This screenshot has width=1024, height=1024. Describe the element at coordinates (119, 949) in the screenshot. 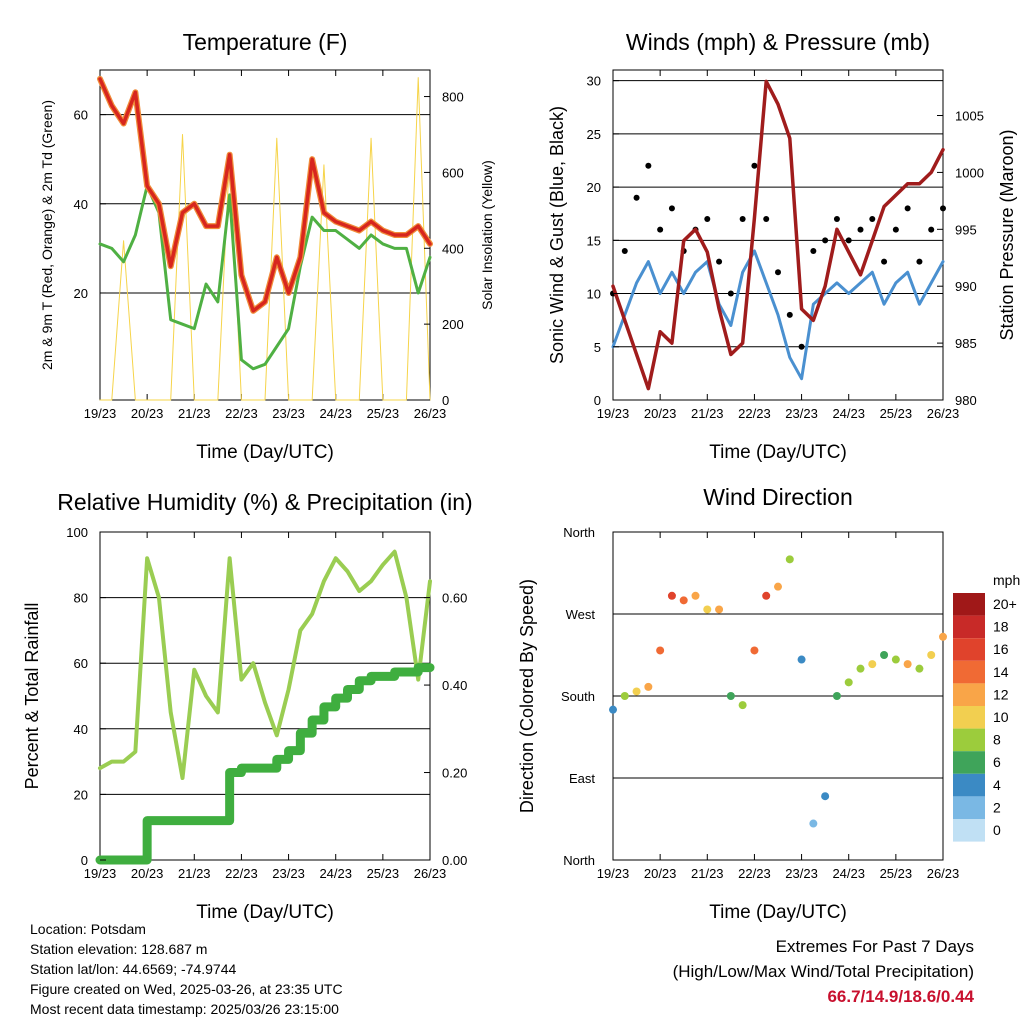

I see `elevation-text: Station elevation: 128.687 m` at that location.